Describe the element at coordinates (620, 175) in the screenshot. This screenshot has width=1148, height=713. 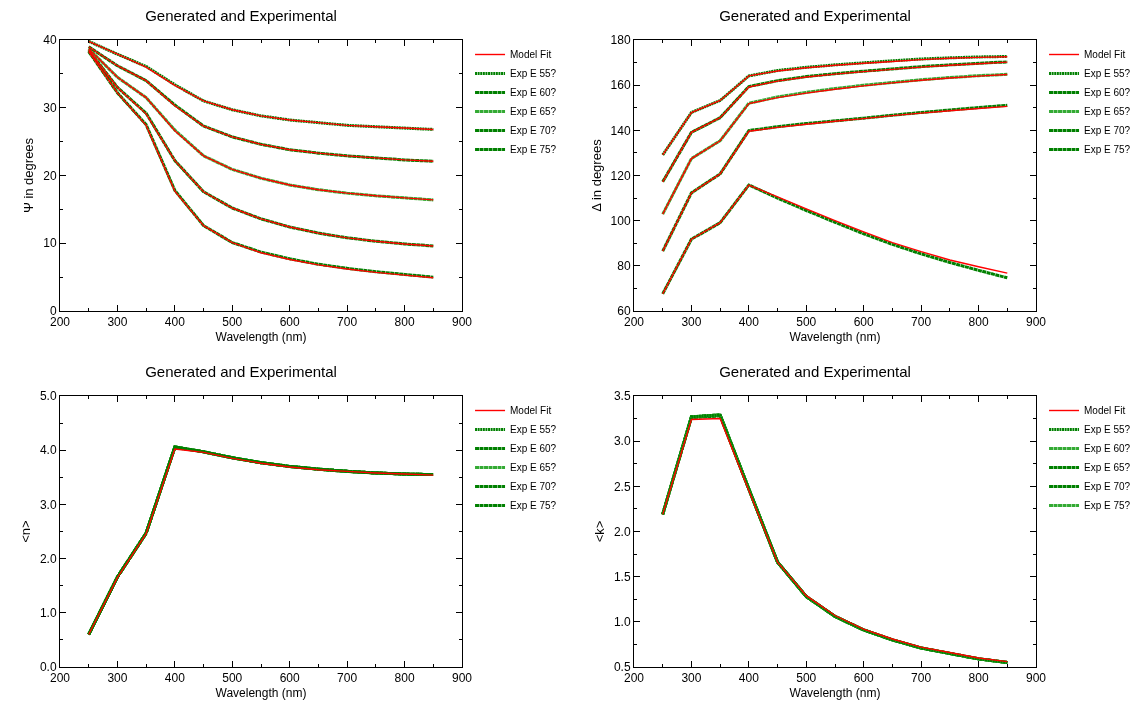
I see `y-tick-label: 120` at that location.